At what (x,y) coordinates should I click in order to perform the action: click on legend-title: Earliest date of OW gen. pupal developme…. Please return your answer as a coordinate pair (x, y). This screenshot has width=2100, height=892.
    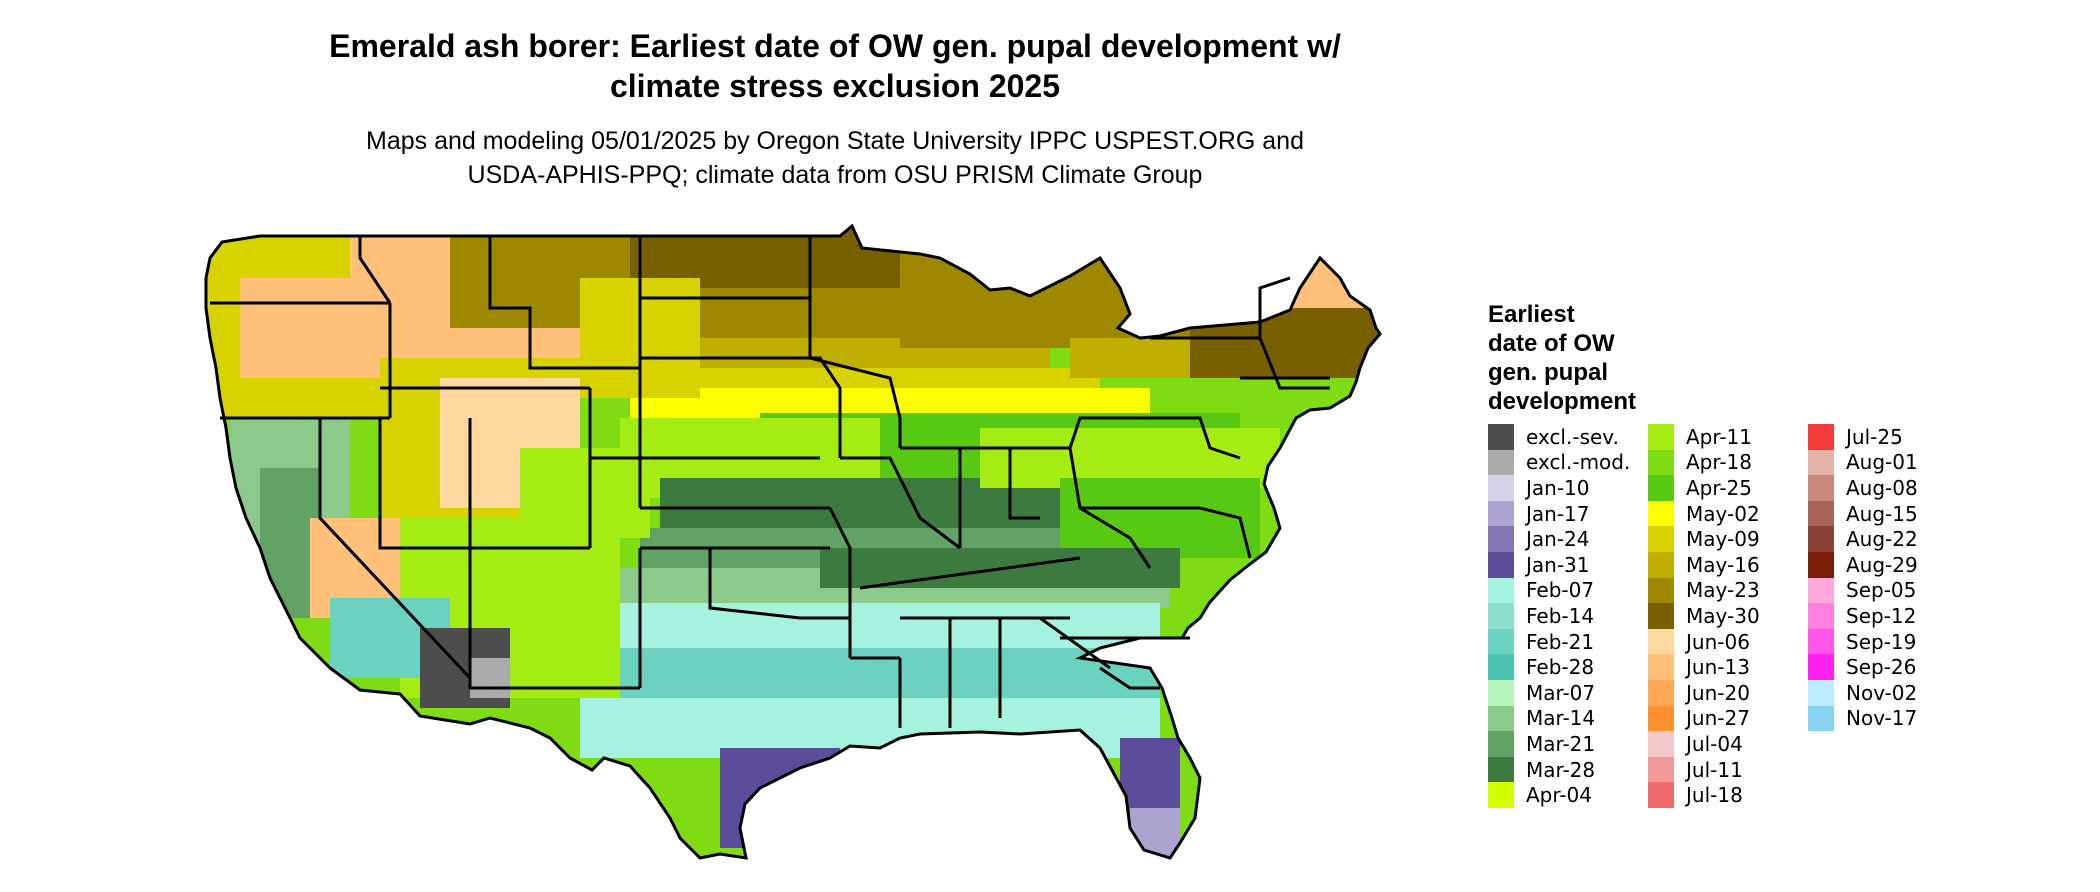
    Looking at the image, I should click on (1588, 358).